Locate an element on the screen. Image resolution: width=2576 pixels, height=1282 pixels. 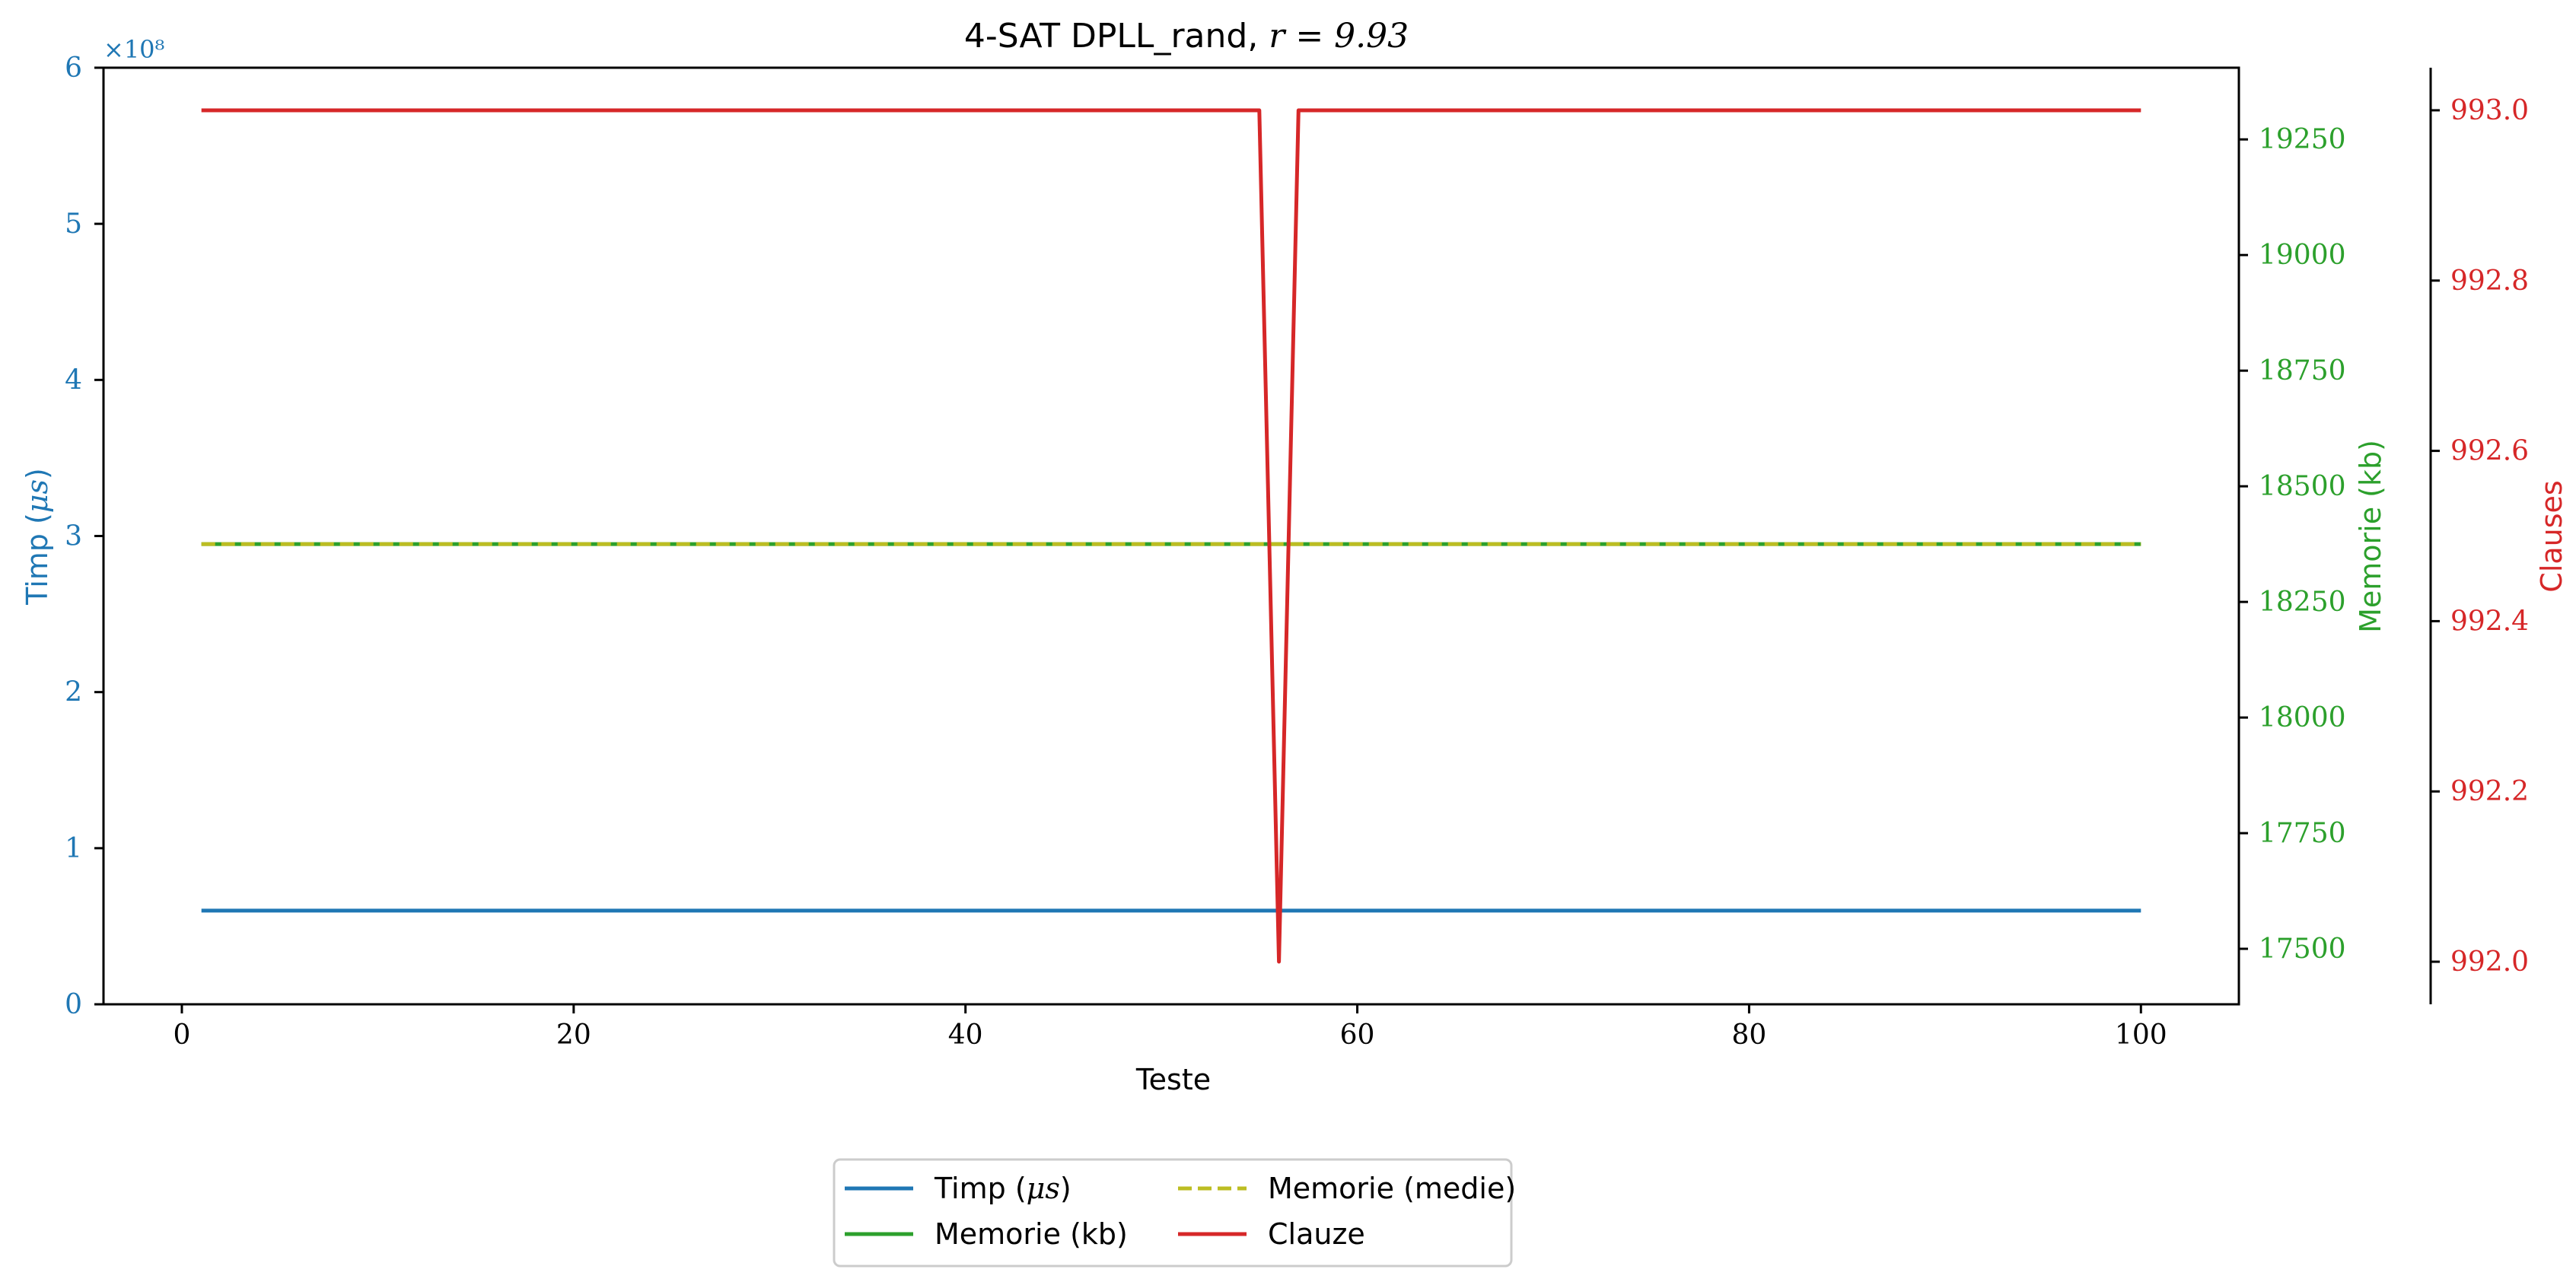
clauses-axis-ticks: 992.0 992.2 992.4 992.6 992.8 993.0 is located at coordinates (2480, 536).